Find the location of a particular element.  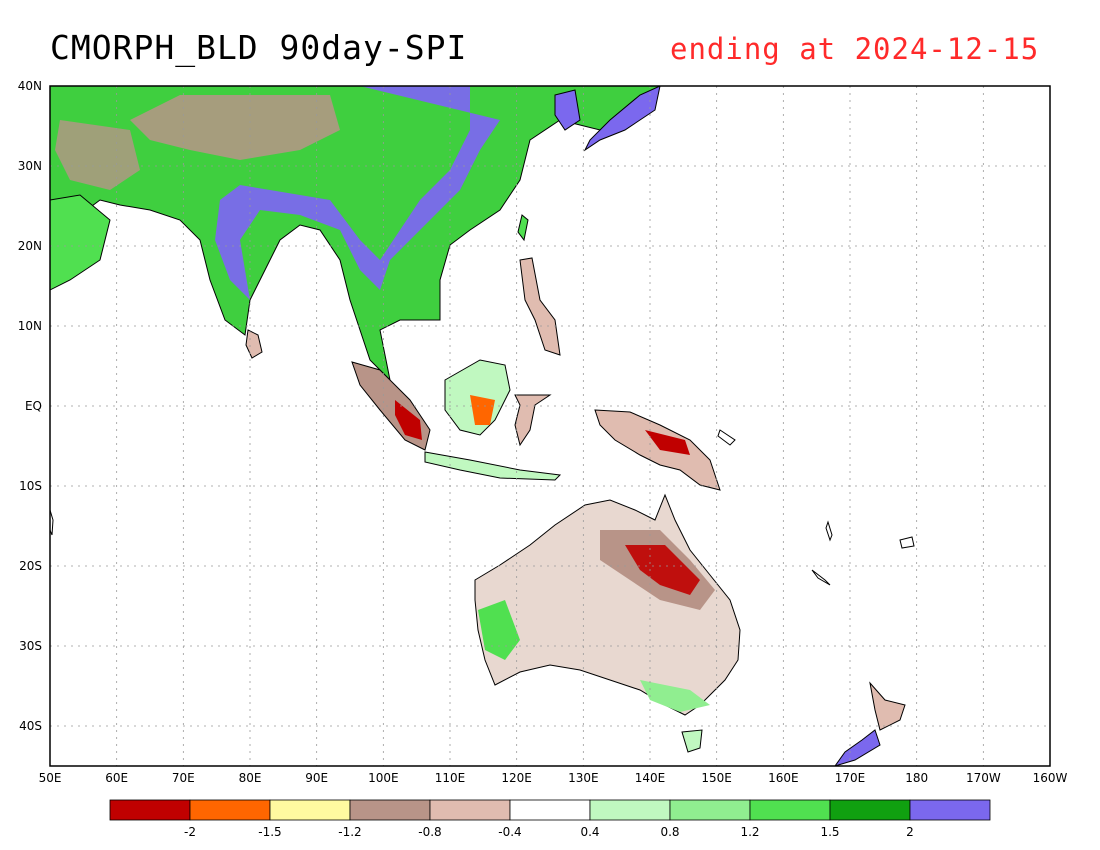

newzealand-north-island is located at coordinates (887, 706).